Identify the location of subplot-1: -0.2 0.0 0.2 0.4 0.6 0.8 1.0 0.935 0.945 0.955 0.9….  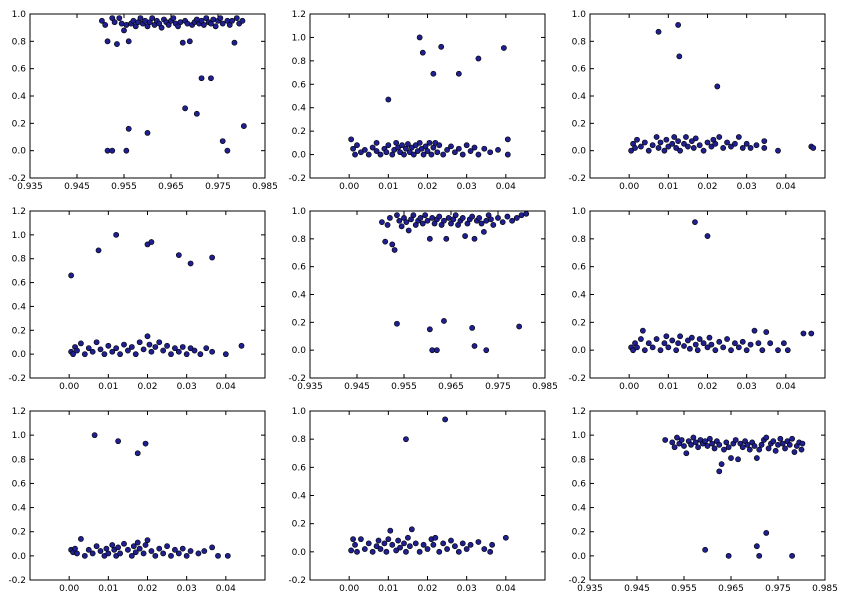
(142, 101).